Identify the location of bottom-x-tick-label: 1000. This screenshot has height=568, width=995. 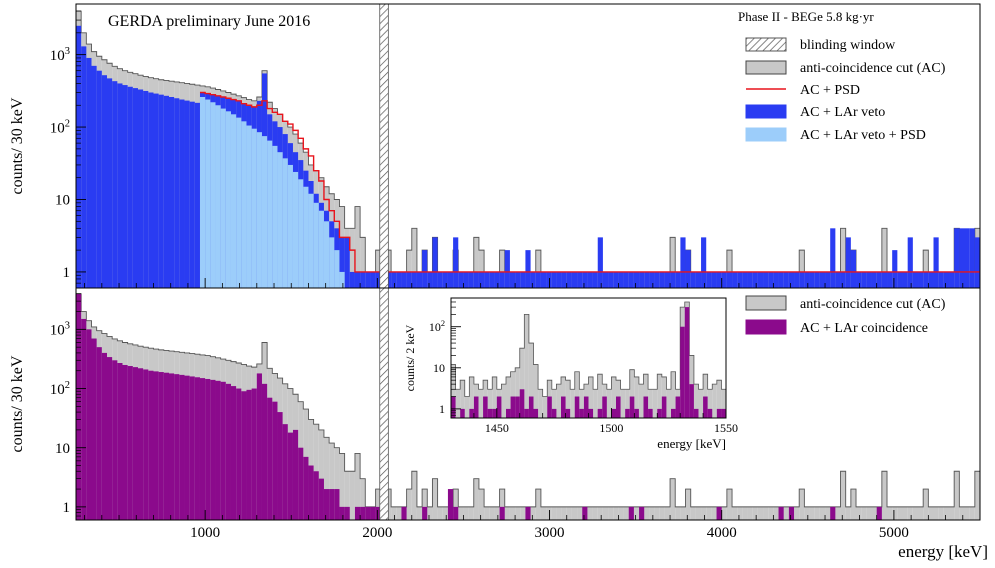
(205, 533).